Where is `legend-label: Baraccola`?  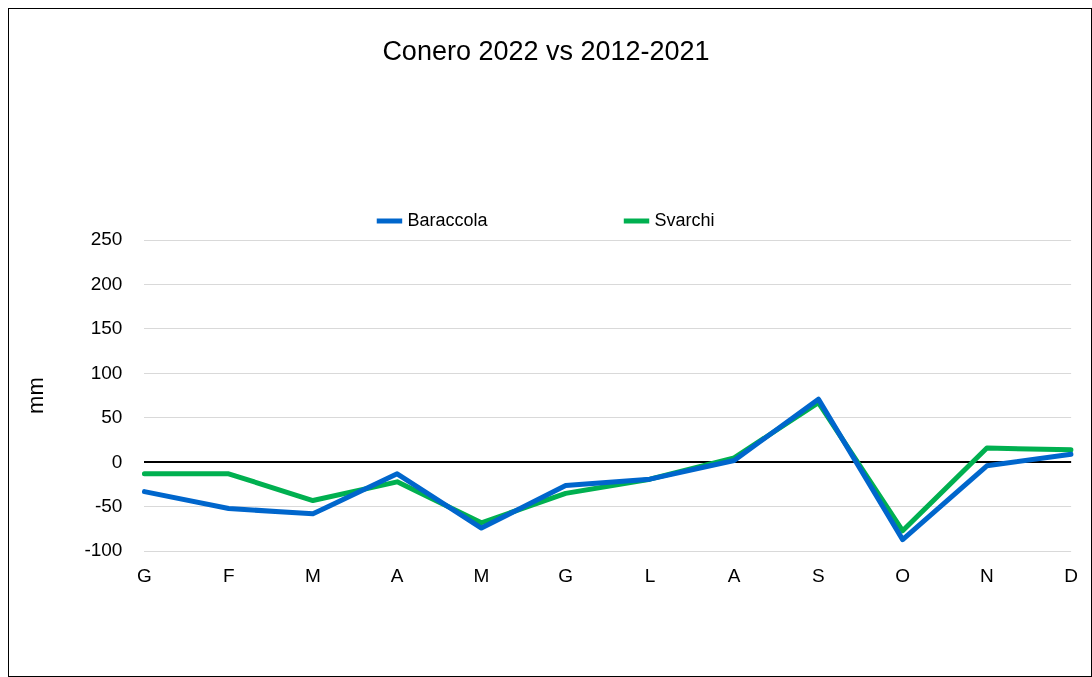
legend-label: Baraccola is located at coordinates (448, 219).